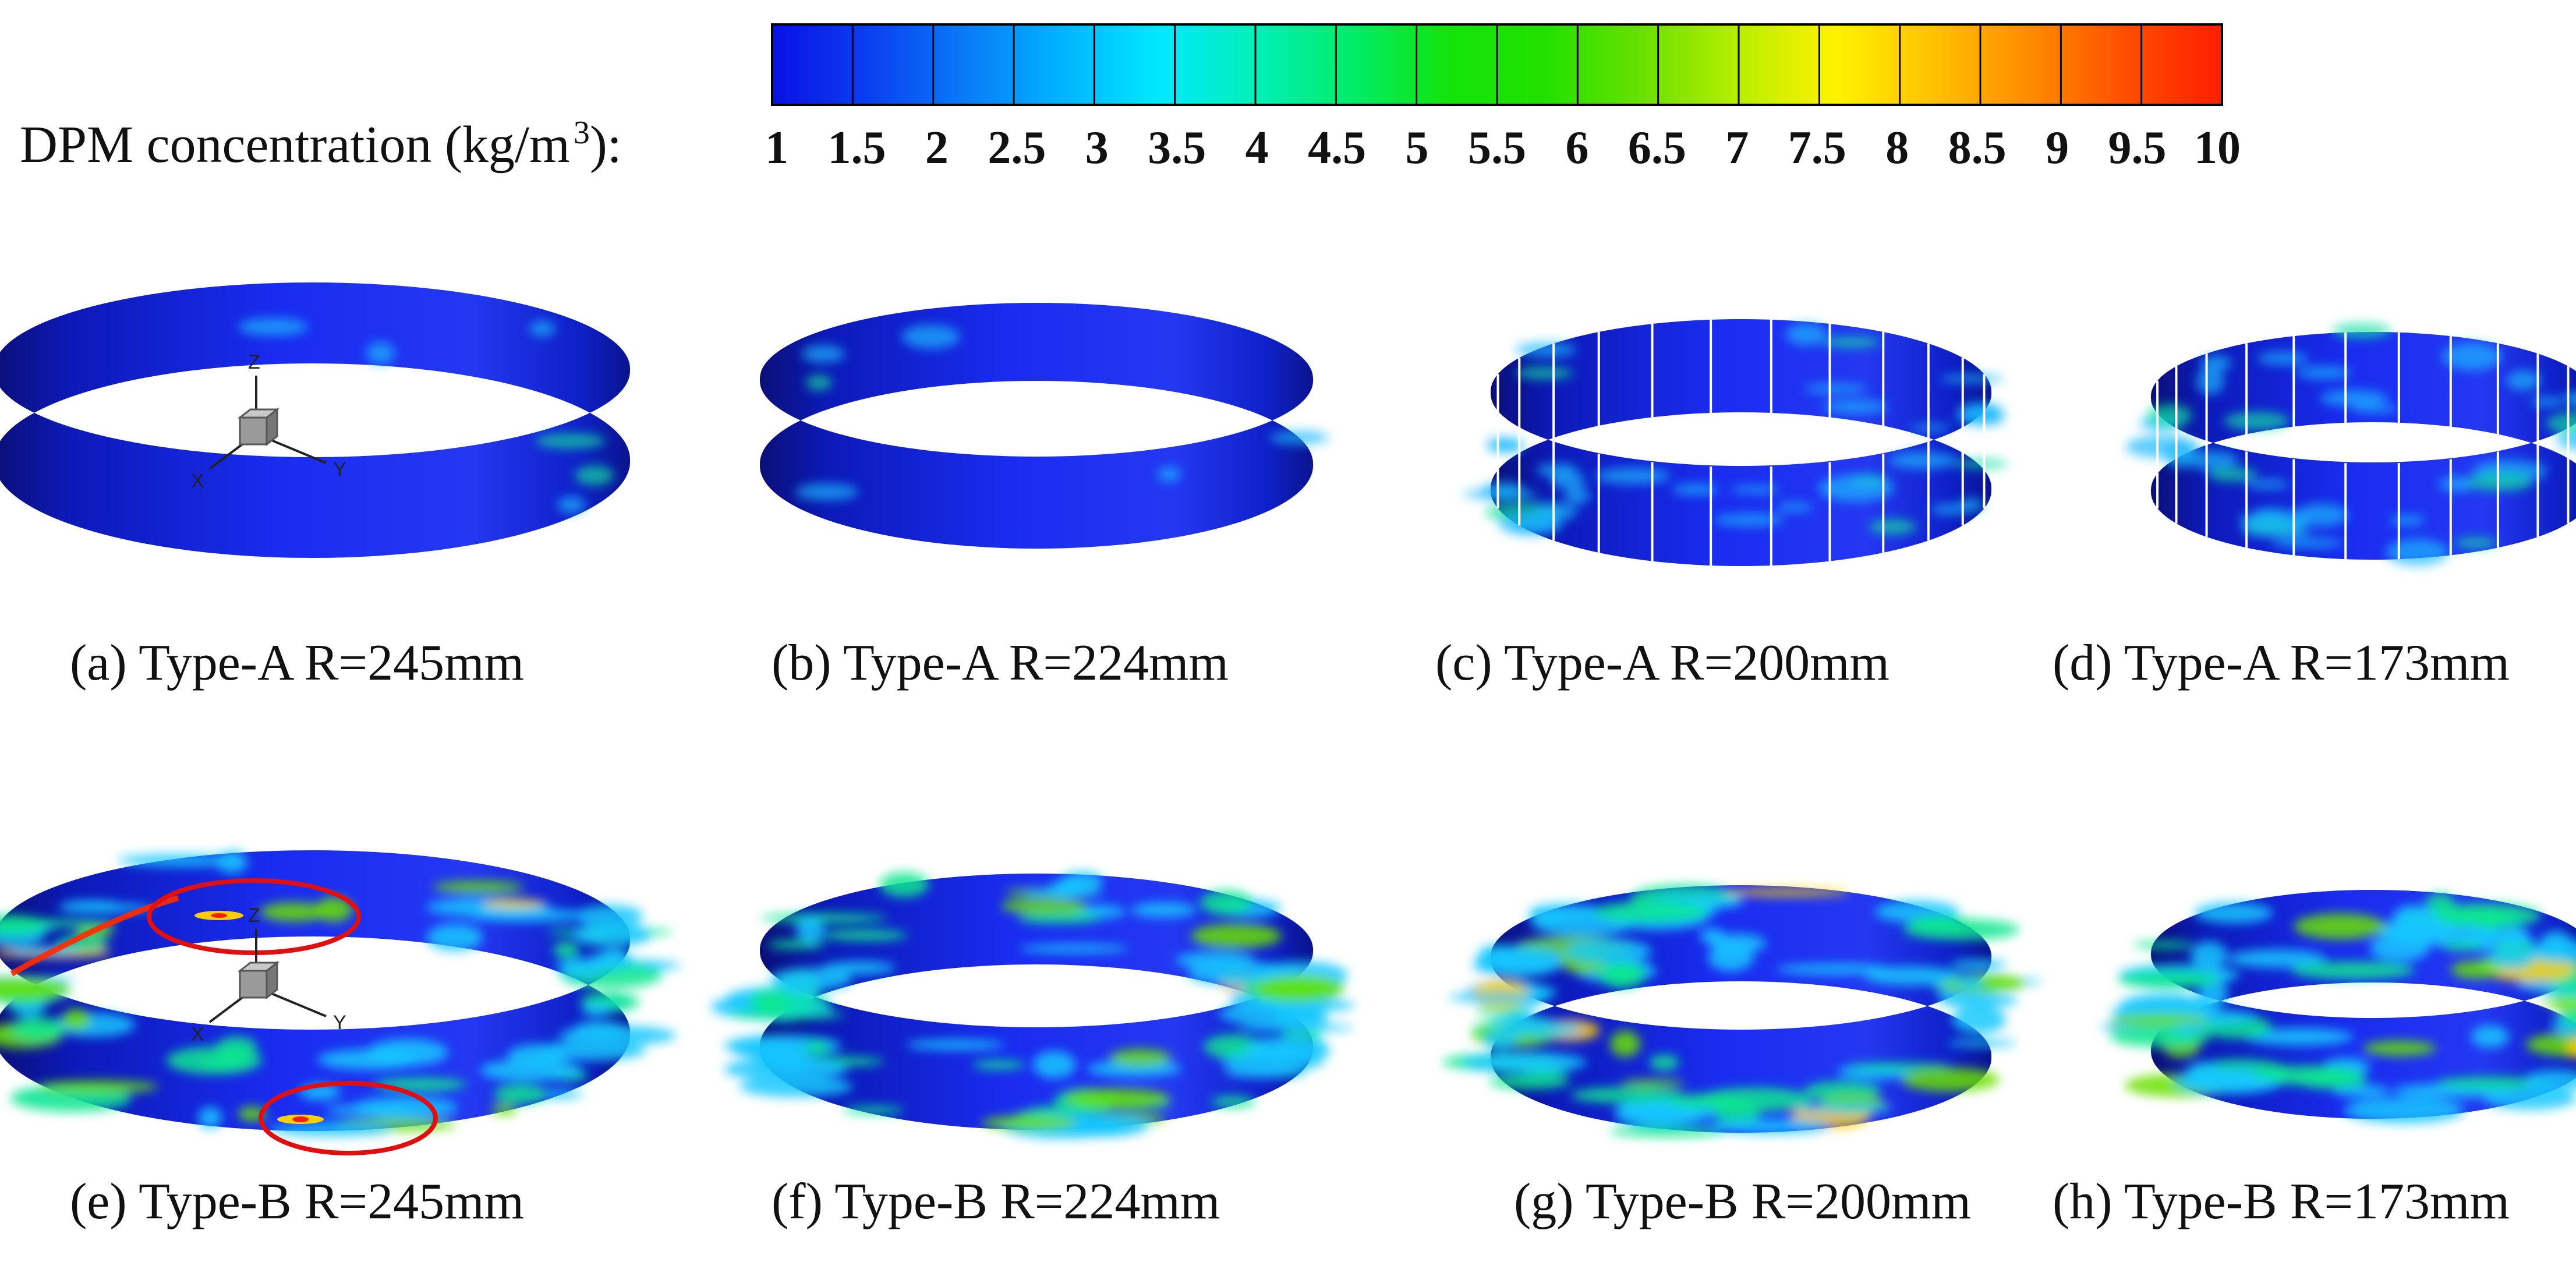  What do you see at coordinates (219, 915) in the screenshot?
I see `hot-spot-core` at bounding box center [219, 915].